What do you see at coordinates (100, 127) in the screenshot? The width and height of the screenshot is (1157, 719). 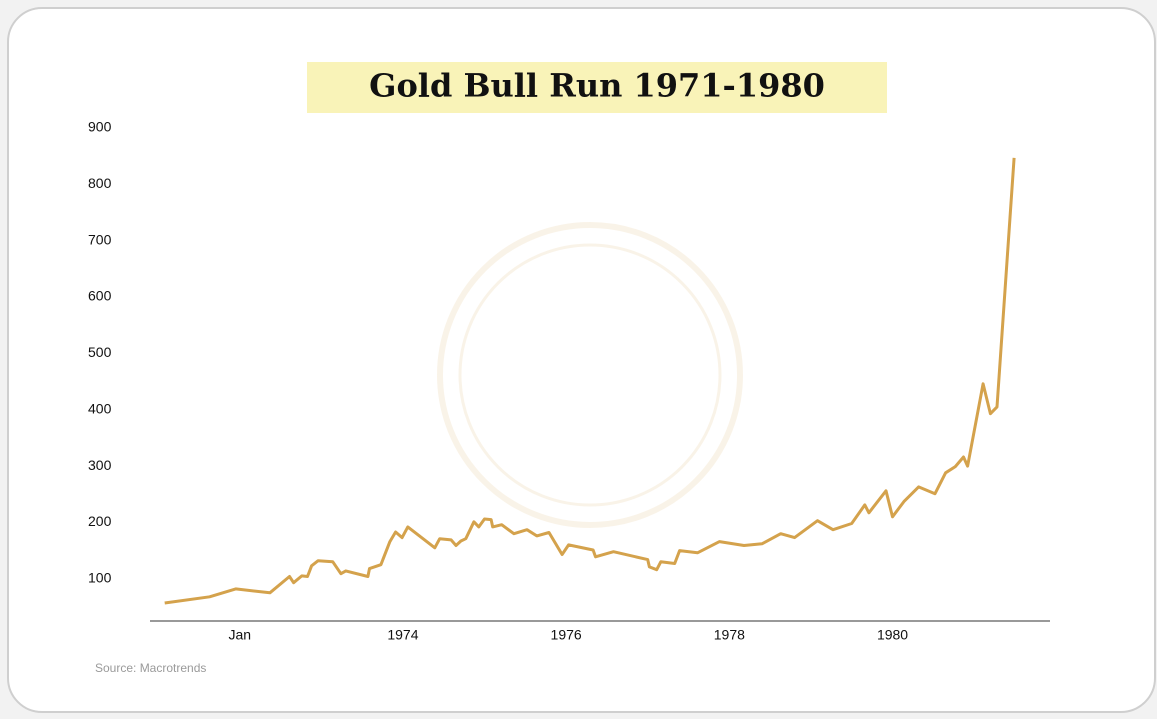 I see `y-tick-label: 900` at bounding box center [100, 127].